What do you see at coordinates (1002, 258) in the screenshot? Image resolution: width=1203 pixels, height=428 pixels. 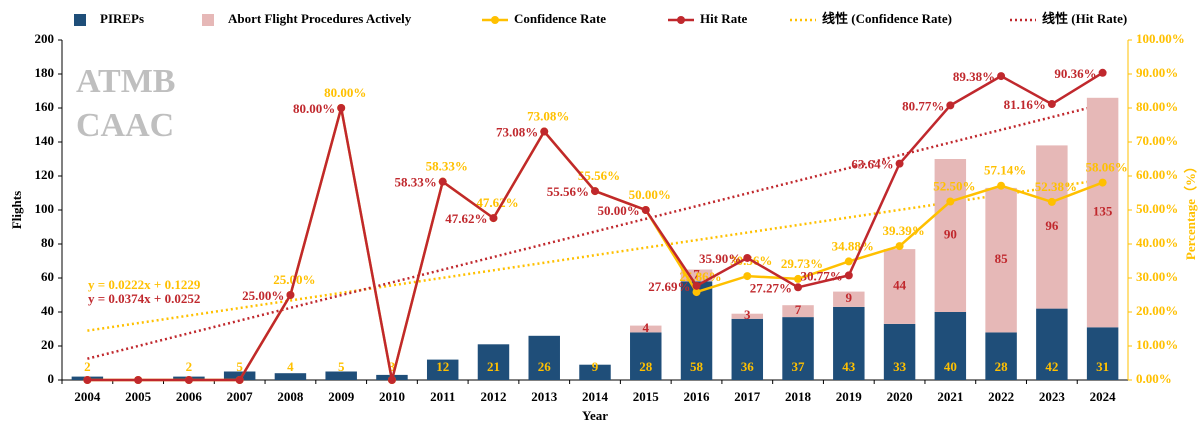 I see `bar-label: 85` at bounding box center [1002, 258].